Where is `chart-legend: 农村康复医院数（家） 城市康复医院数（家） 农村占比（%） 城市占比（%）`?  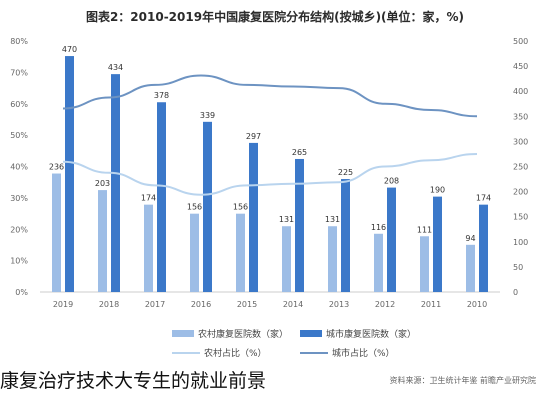
chart-legend: 农村康复医院数（家） 城市康复医院数（家） 农村占比（%） 城市占比（%） is located at coordinates (271, 342).